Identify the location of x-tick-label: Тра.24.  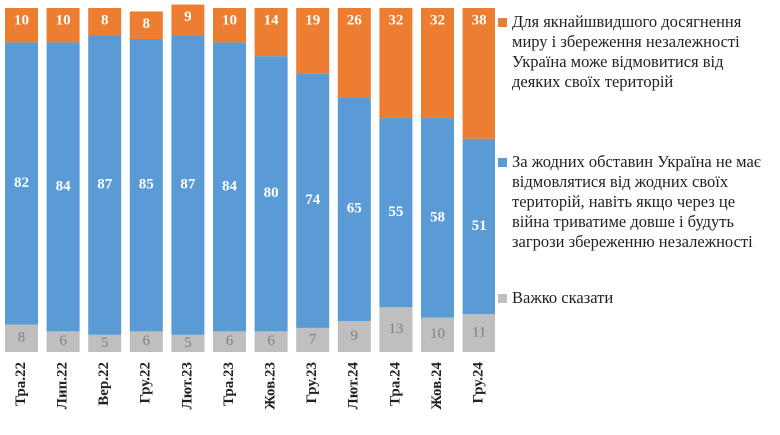
(395, 384).